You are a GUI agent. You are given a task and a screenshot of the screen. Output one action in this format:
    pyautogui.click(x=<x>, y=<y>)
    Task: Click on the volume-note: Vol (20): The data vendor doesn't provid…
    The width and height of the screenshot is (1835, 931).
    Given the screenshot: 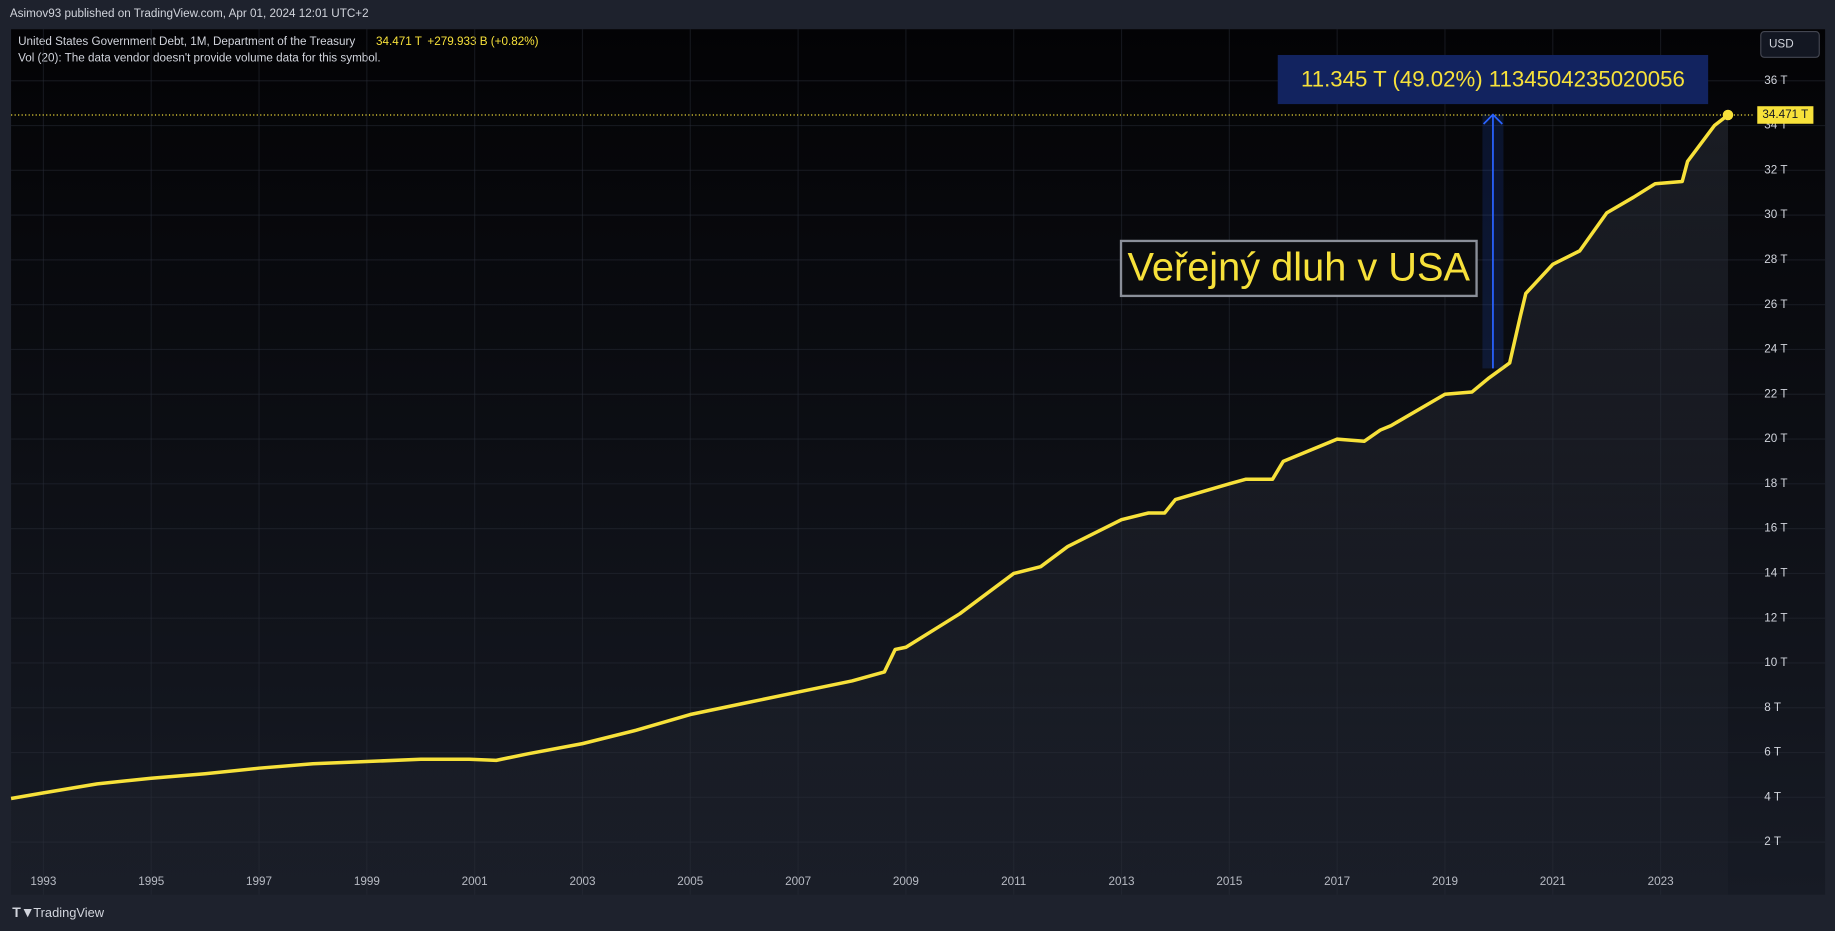 What is the action you would take?
    pyautogui.click(x=199, y=58)
    